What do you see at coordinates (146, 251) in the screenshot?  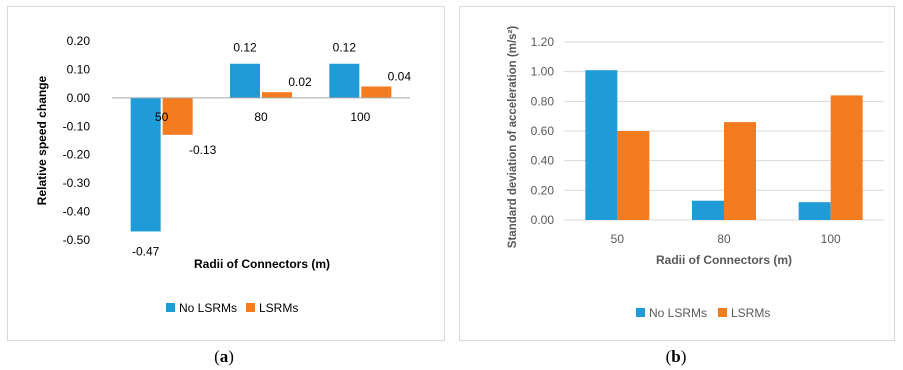 I see `data-label: -0.47` at bounding box center [146, 251].